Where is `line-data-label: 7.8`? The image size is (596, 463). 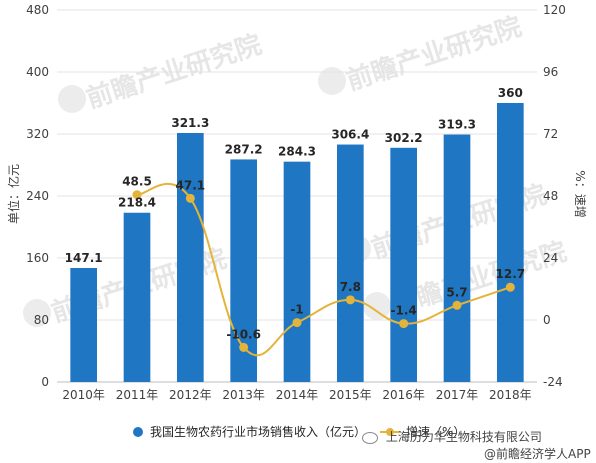
line-data-label: 7.8 is located at coordinates (350, 287).